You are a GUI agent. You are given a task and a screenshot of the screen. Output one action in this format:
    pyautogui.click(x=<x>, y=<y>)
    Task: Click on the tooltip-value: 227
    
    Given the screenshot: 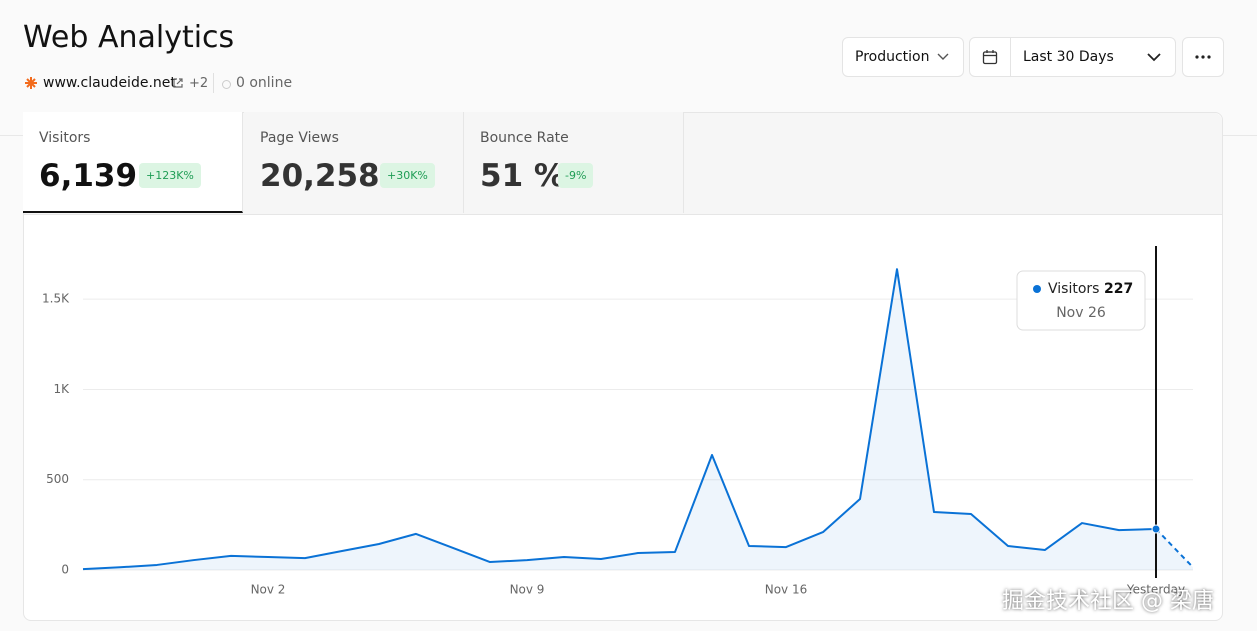 What is the action you would take?
    pyautogui.click(x=1118, y=289)
    